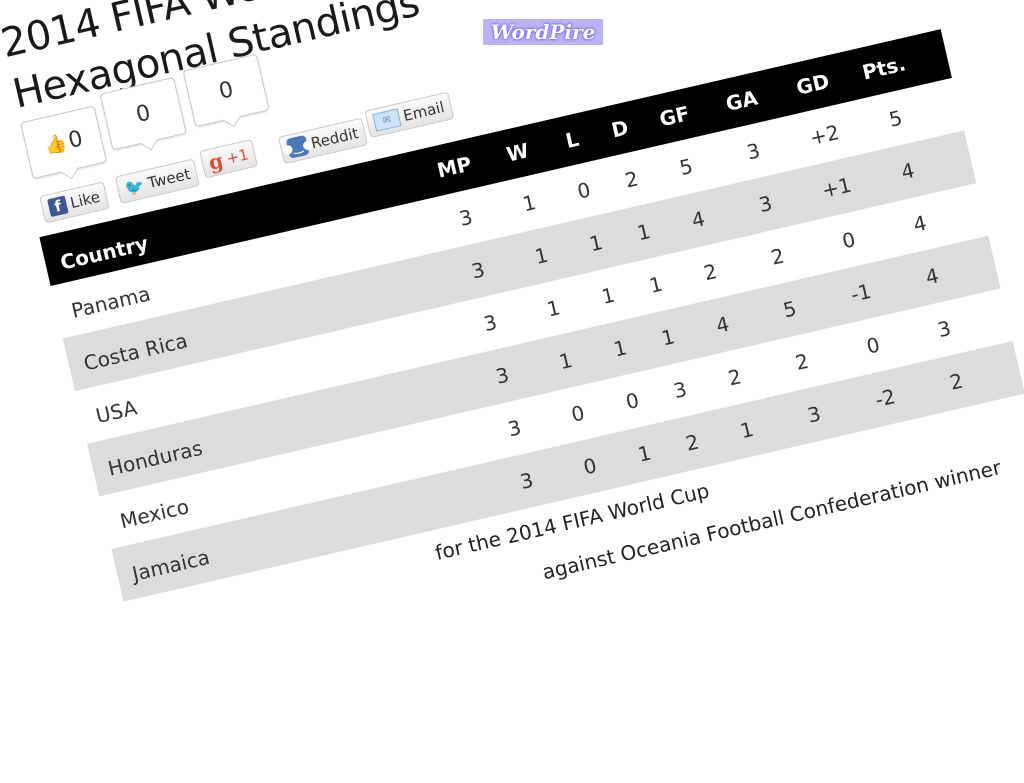 The width and height of the screenshot is (1024, 783). Describe the element at coordinates (75, 139) in the screenshot. I see `like-count: 0` at that location.